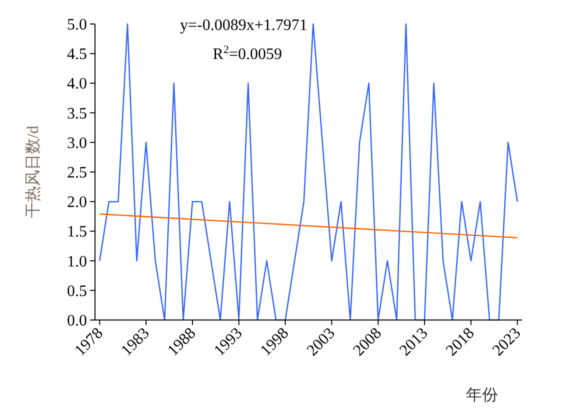 Image resolution: width=562 pixels, height=416 pixels. What do you see at coordinates (244, 25) in the screenshot?
I see `annotation: y=-0.0089x+1.7971` at bounding box center [244, 25].